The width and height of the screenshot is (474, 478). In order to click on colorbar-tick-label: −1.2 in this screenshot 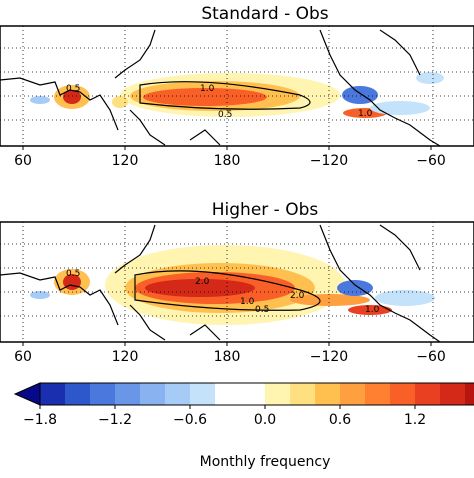, I will do `click(115, 420)`.